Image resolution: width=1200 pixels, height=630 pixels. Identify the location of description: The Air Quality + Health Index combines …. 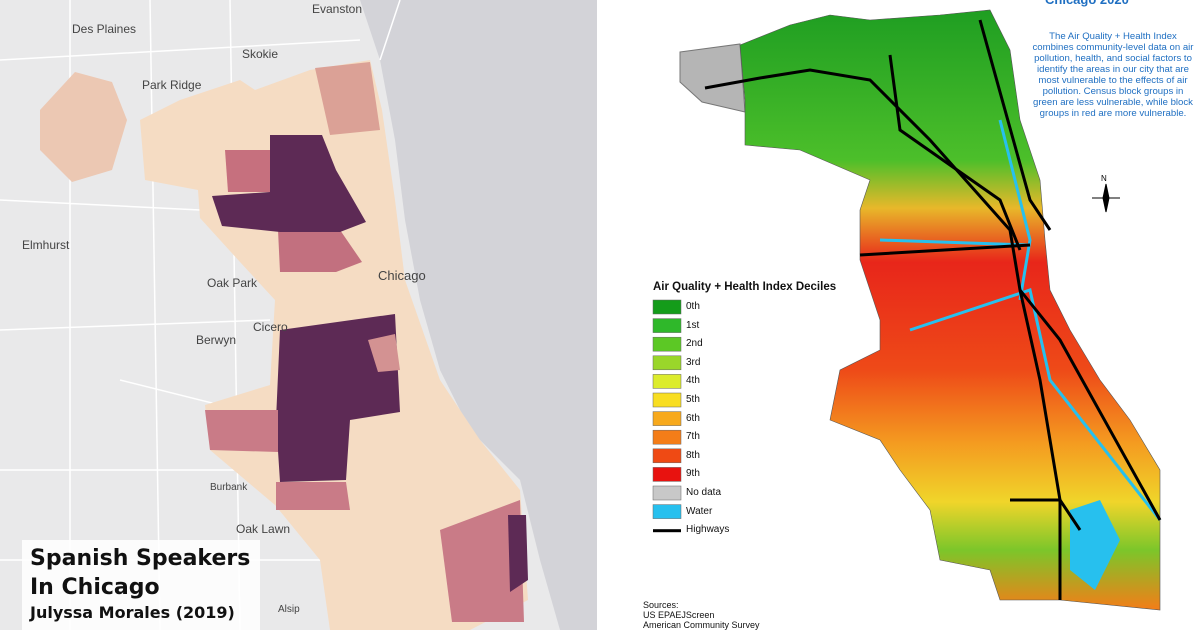
(1113, 75).